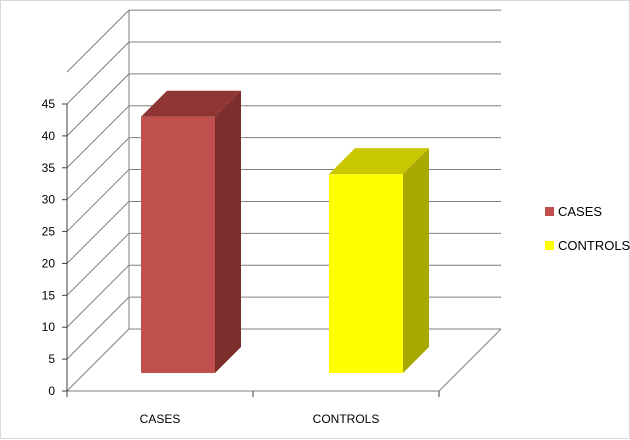 Image resolution: width=630 pixels, height=440 pixels. I want to click on x-tick-label-controls: CONTROLS, so click(346, 419).